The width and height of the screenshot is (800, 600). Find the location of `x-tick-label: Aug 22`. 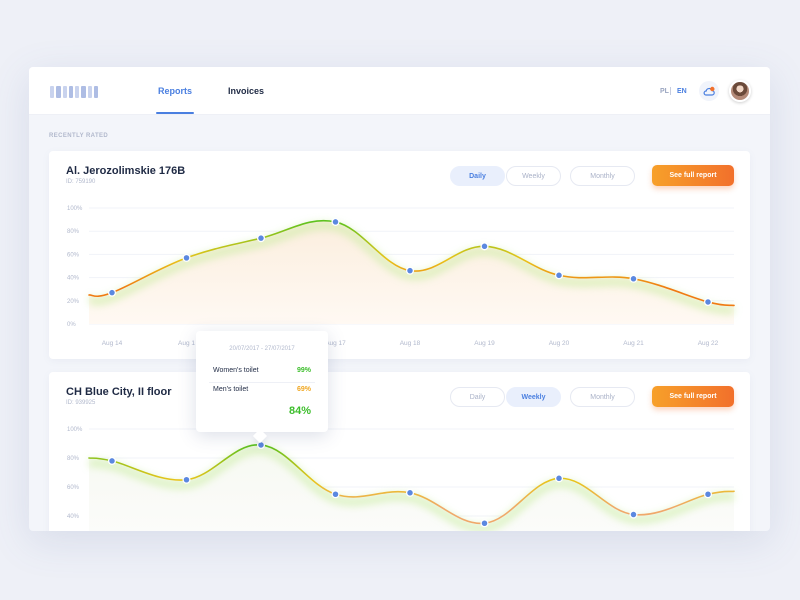

x-tick-label: Aug 22 is located at coordinates (708, 343).